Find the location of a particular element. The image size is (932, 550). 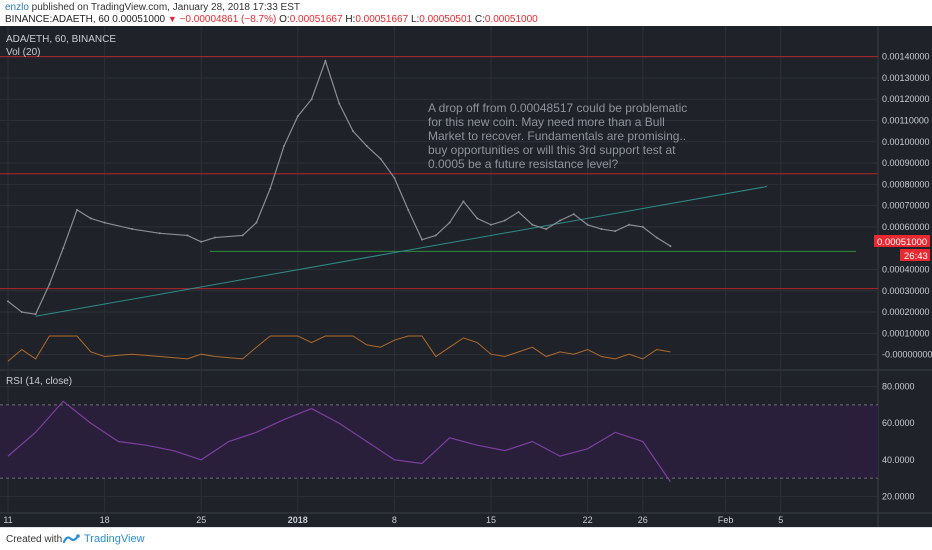

price-tick-label: 0.00010000 is located at coordinates (906, 333).